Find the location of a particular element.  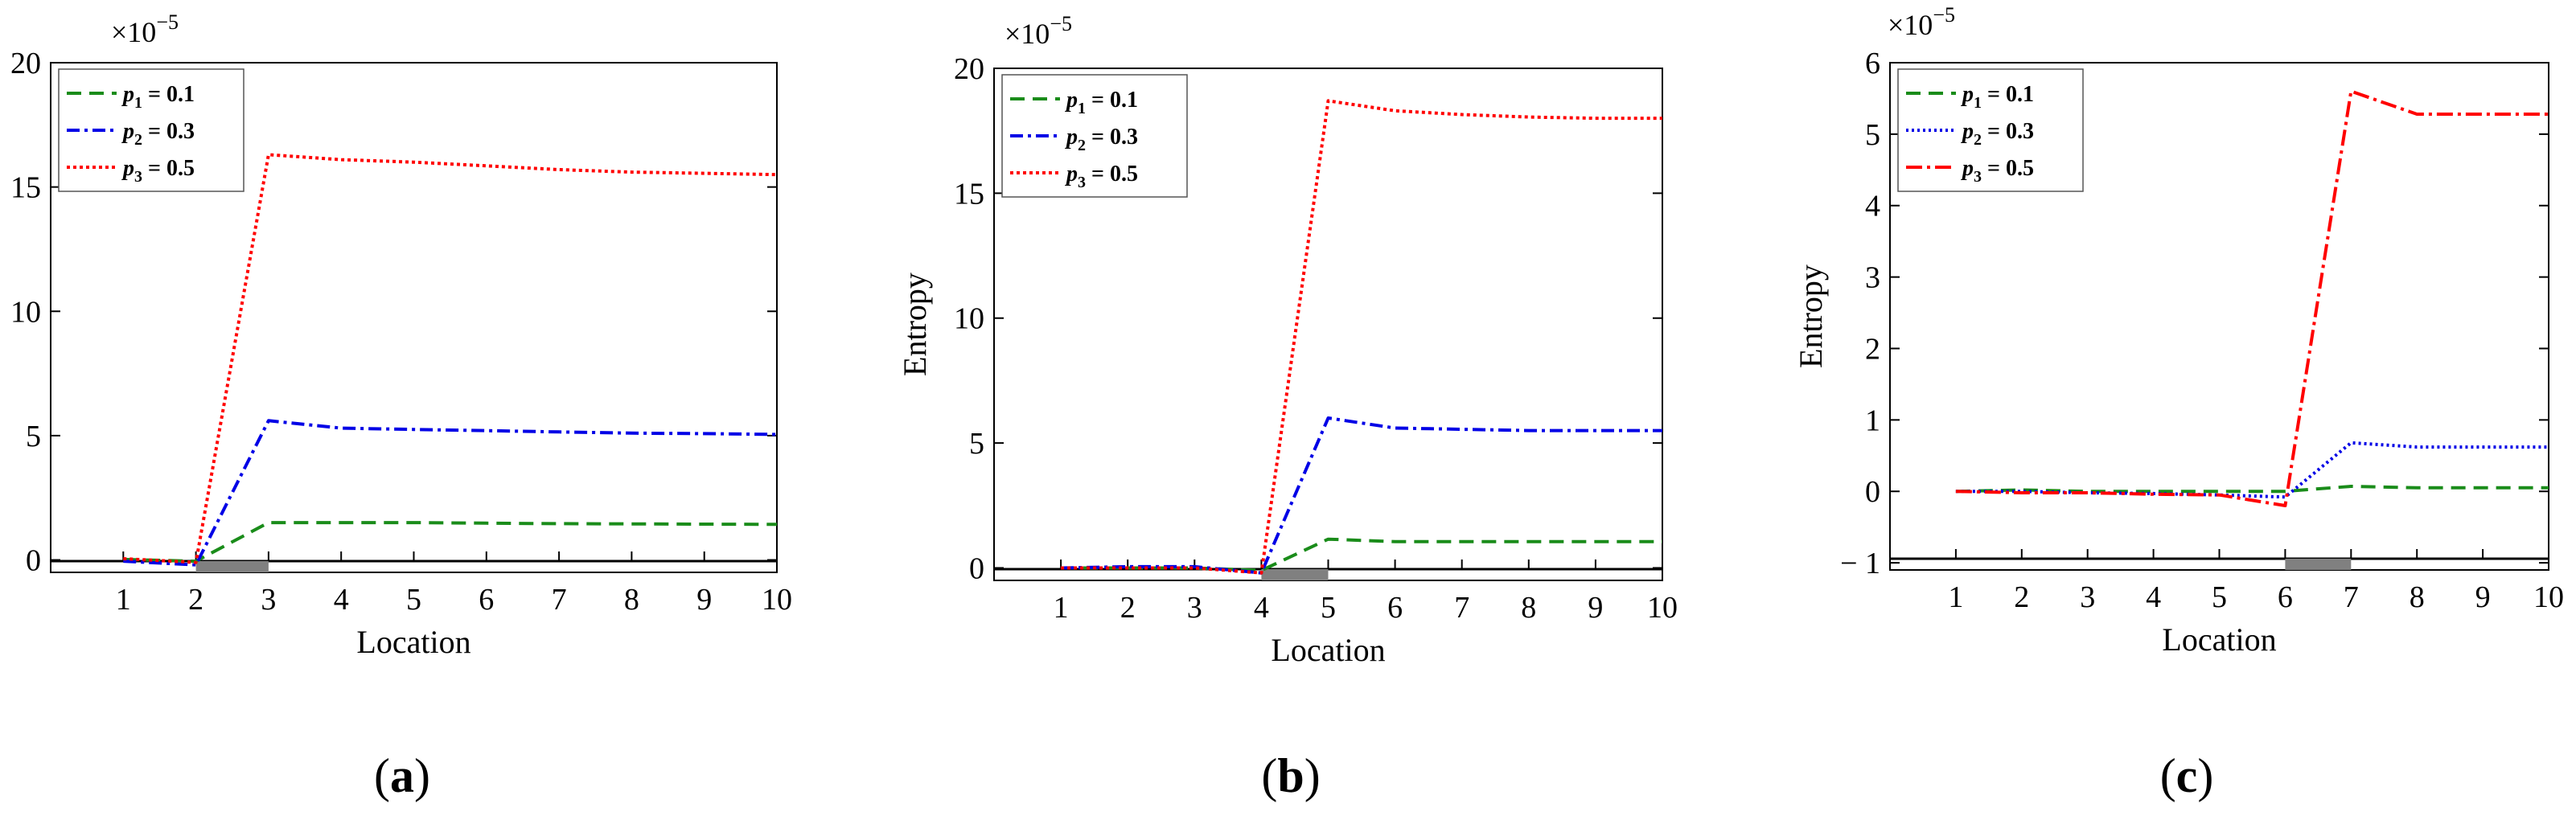

panel-label-letter: a is located at coordinates (402, 775).